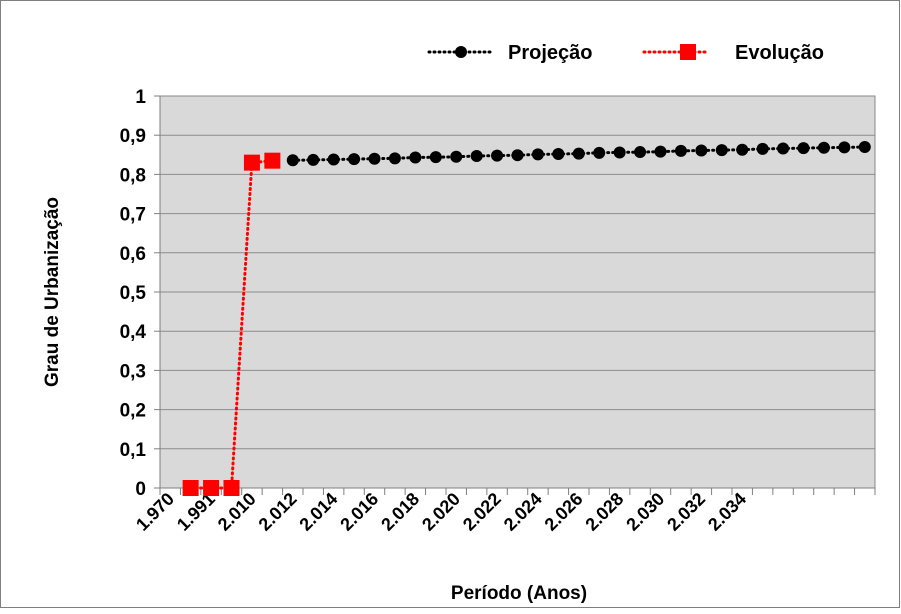 The height and width of the screenshot is (614, 901). What do you see at coordinates (688, 52) in the screenshot?
I see `legend-evolucao-marker` at bounding box center [688, 52].